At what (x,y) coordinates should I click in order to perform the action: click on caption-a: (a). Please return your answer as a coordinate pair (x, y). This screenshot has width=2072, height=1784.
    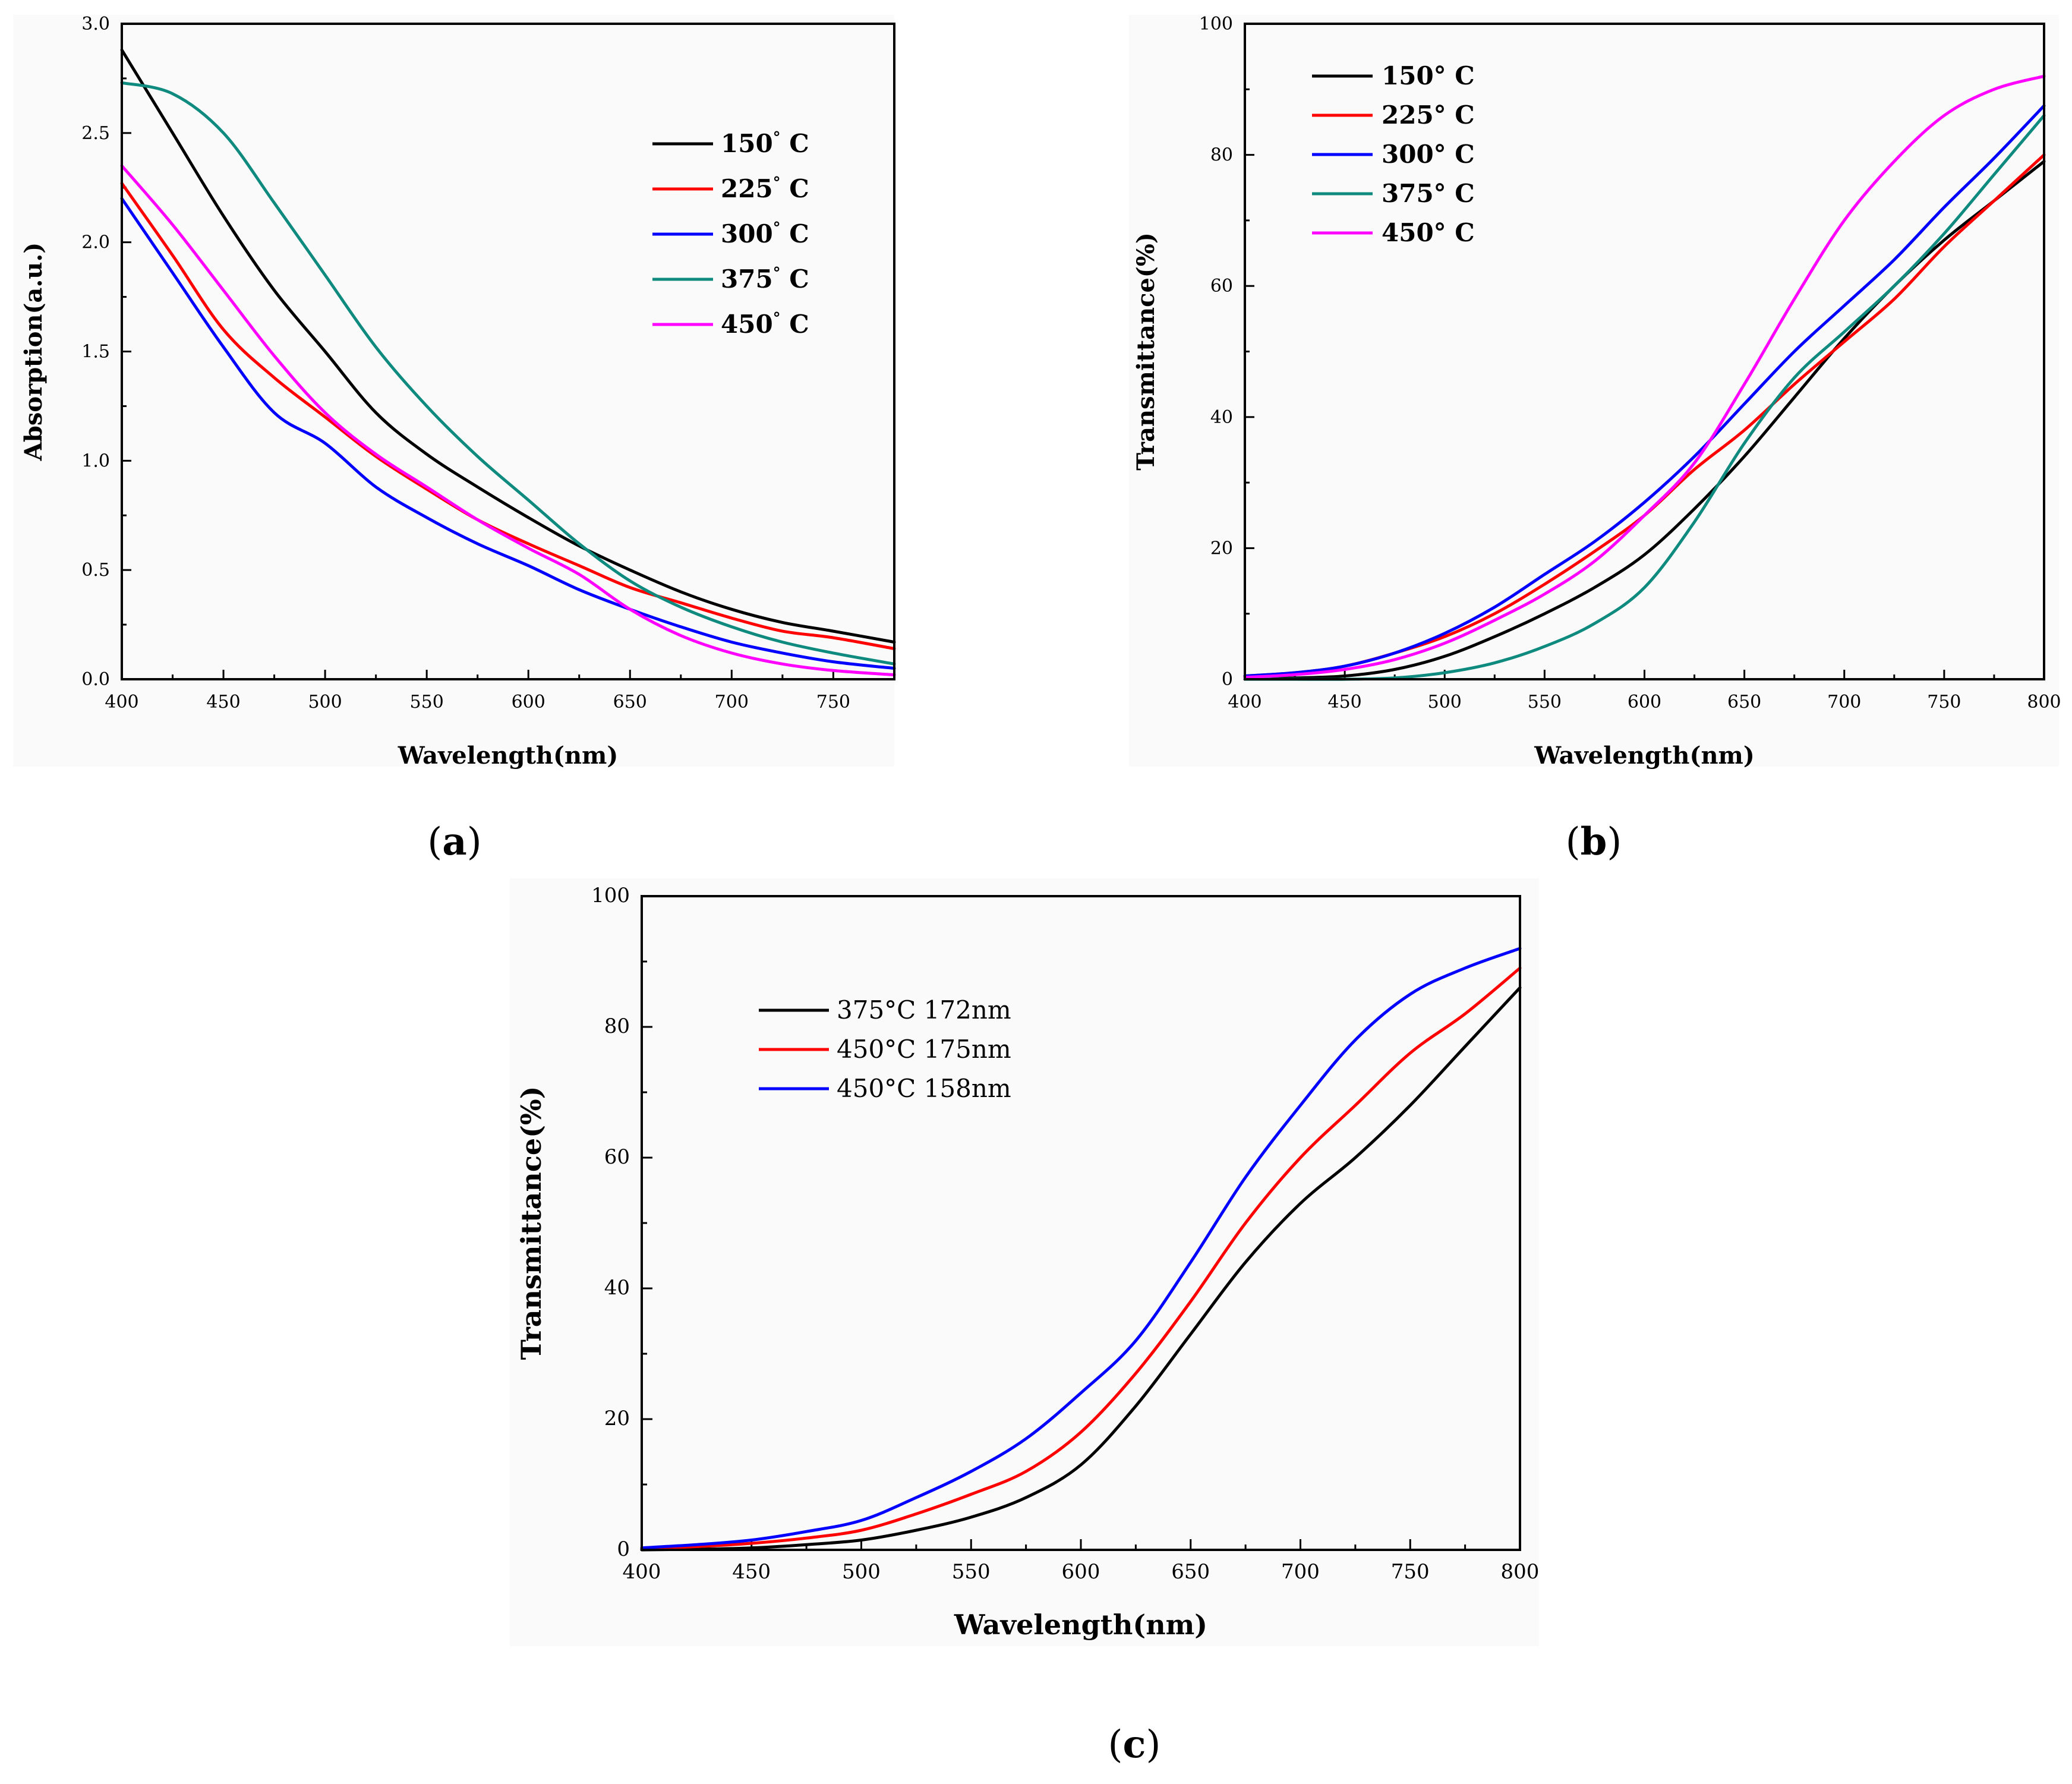
    Looking at the image, I should click on (454, 842).